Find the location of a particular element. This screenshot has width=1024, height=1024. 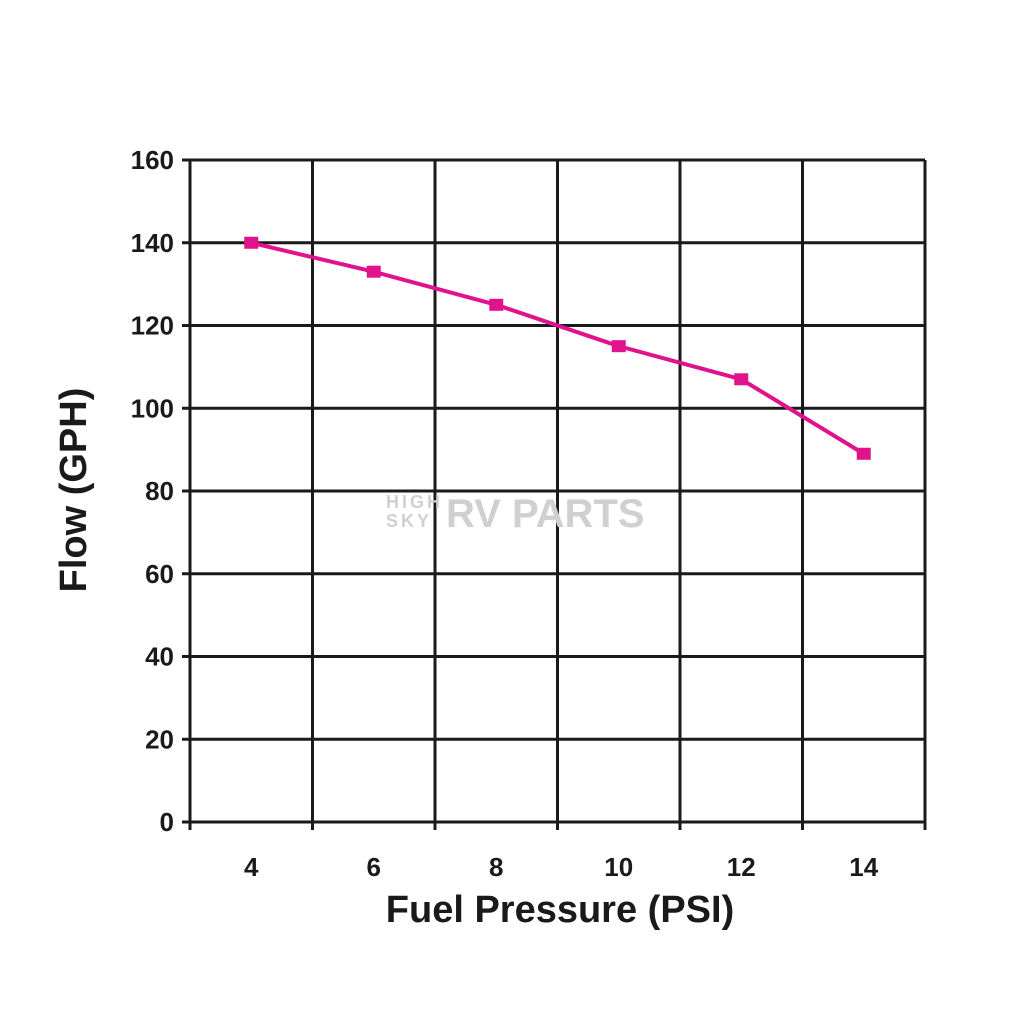

watermark-sky: SKY is located at coordinates (409, 521).